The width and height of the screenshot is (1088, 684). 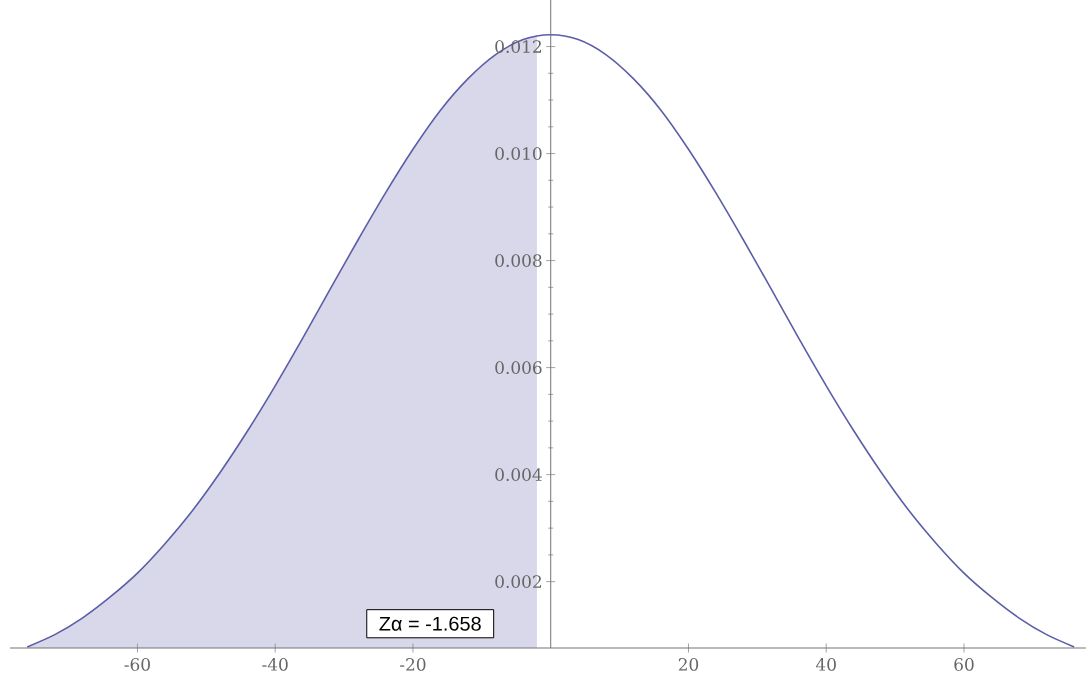 I want to click on x-tick-label: 20, so click(x=688, y=664).